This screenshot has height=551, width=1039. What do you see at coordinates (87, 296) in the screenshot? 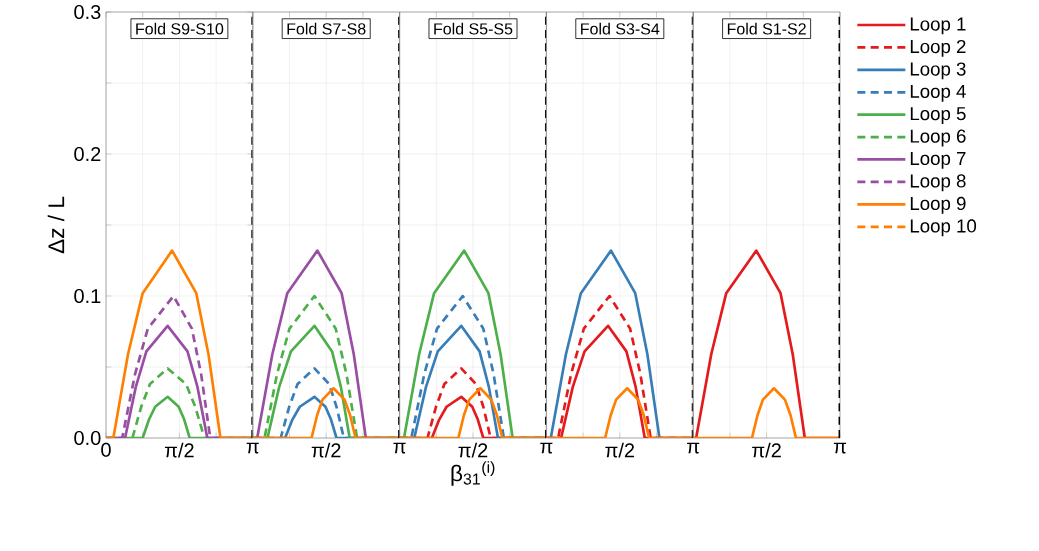
I see `y-tick-label: 0.1` at bounding box center [87, 296].